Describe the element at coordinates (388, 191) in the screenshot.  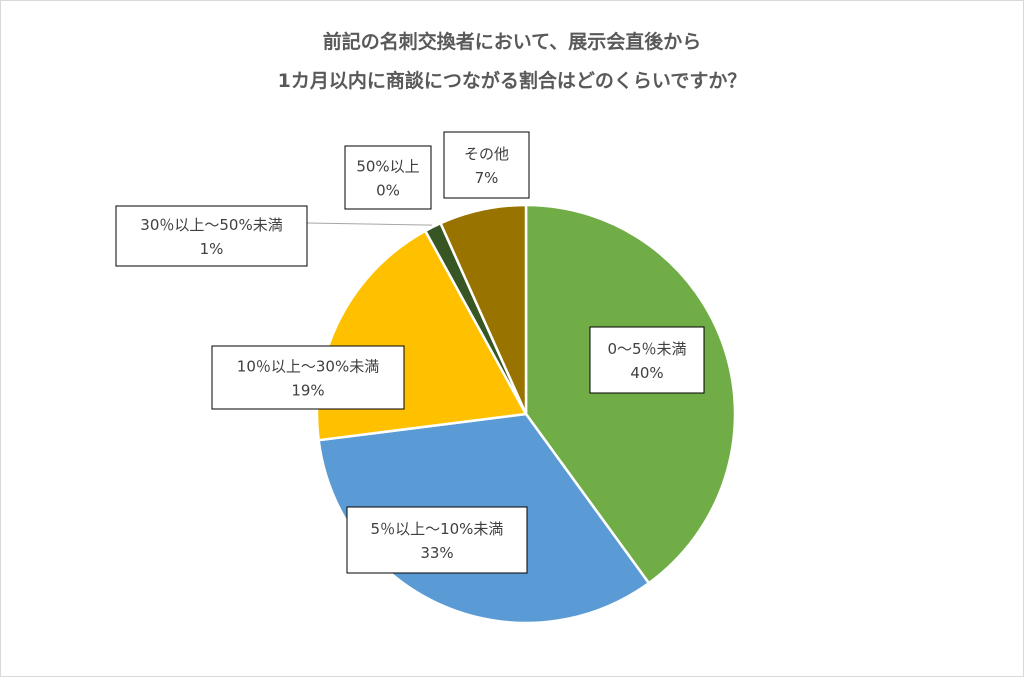
I see `data-label-value: 0%` at that location.